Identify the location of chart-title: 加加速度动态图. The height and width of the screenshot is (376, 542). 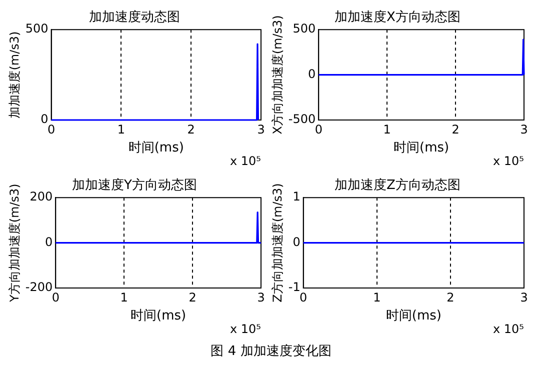
(134, 17).